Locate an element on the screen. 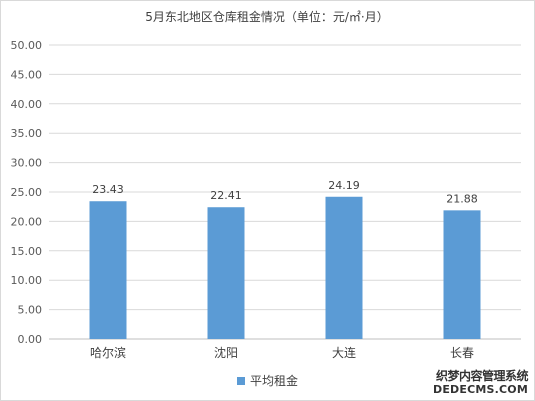  value-labels: 23.43 22.41 24.19 21.88 is located at coordinates (285, 192).